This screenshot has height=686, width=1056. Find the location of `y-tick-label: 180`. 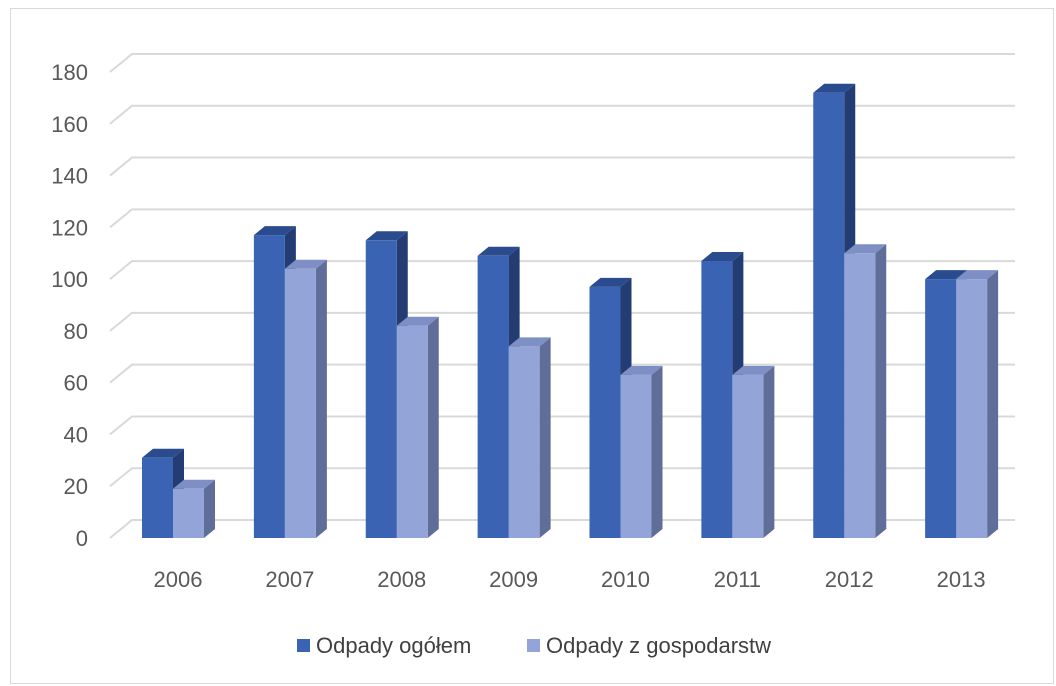

y-tick-label: 180 is located at coordinates (69, 72).